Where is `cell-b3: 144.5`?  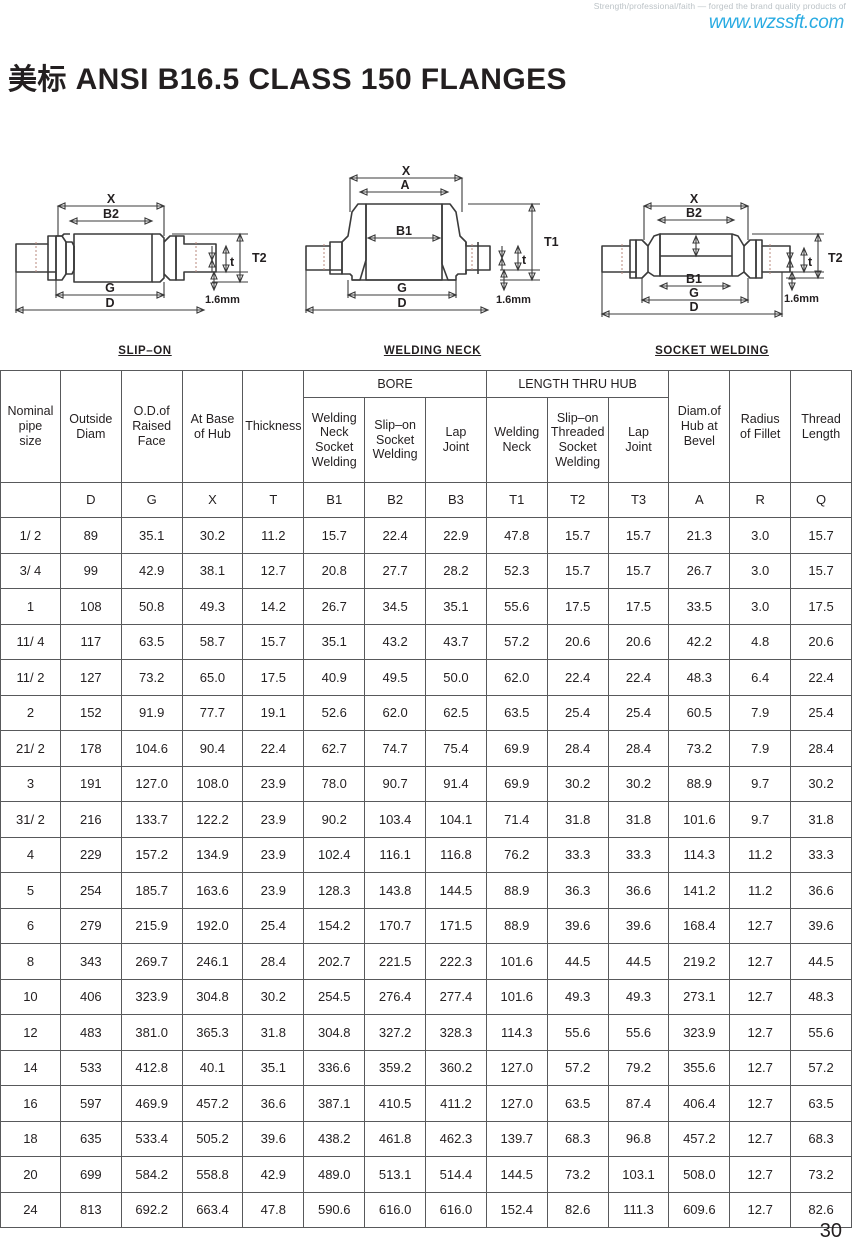
cell-b3: 144.5 is located at coordinates (456, 890).